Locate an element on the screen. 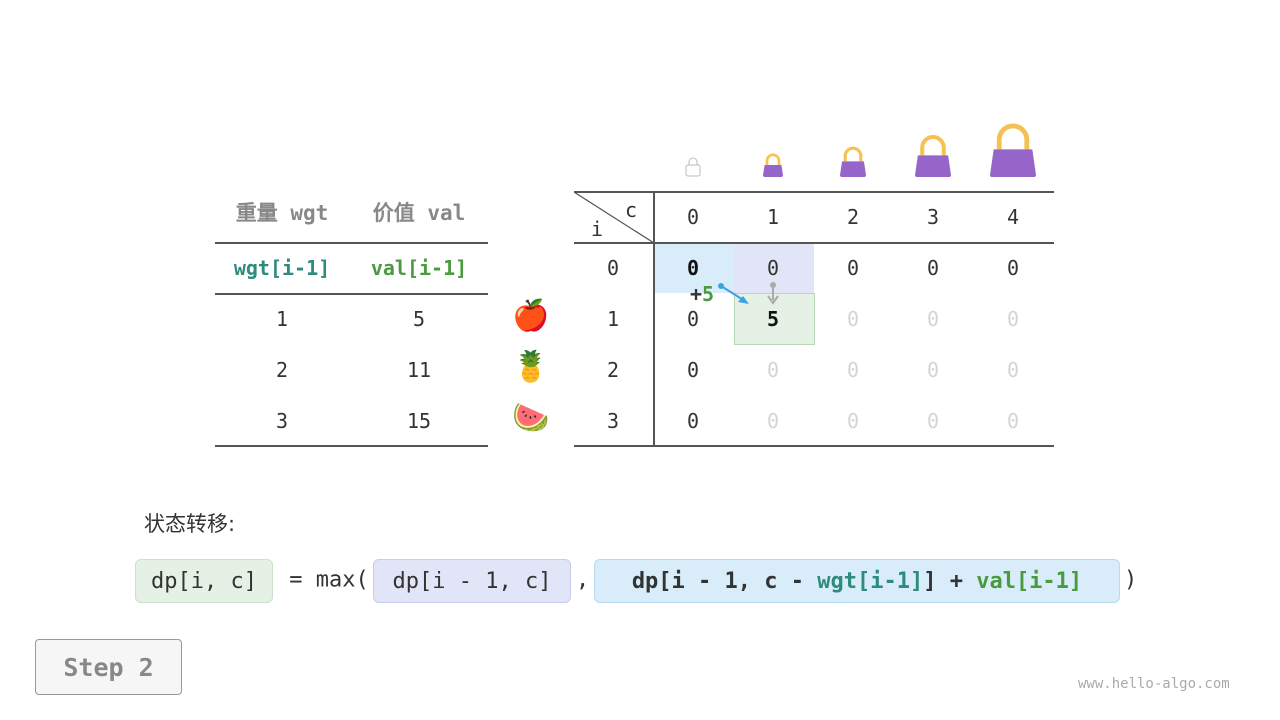 The width and height of the screenshot is (1280, 720). pineapple-icon: 🍍 is located at coordinates (531, 367).